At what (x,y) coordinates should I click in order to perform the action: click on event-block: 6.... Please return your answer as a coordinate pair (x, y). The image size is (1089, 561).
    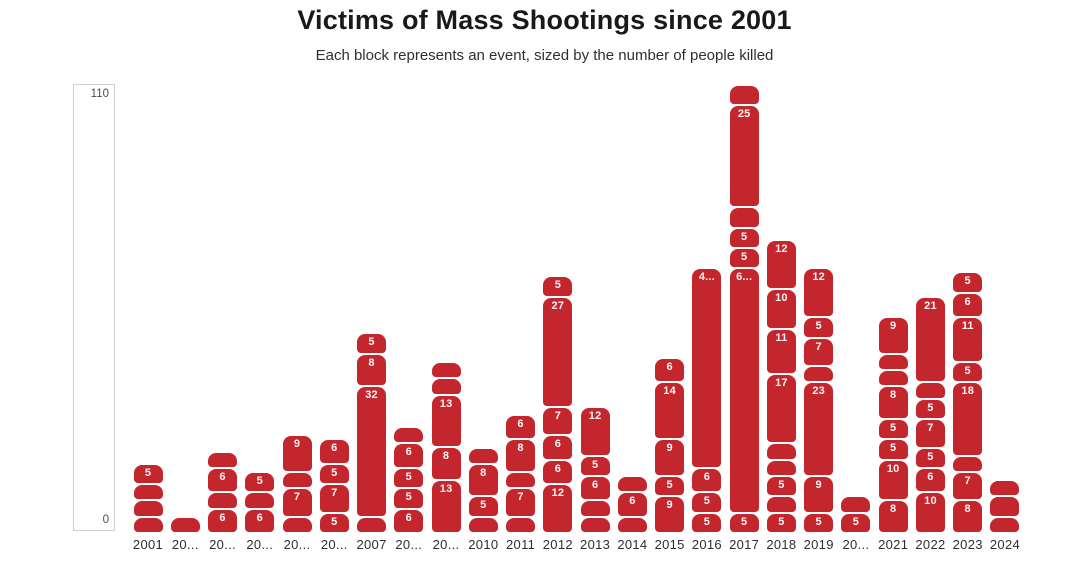
    Looking at the image, I should click on (744, 390).